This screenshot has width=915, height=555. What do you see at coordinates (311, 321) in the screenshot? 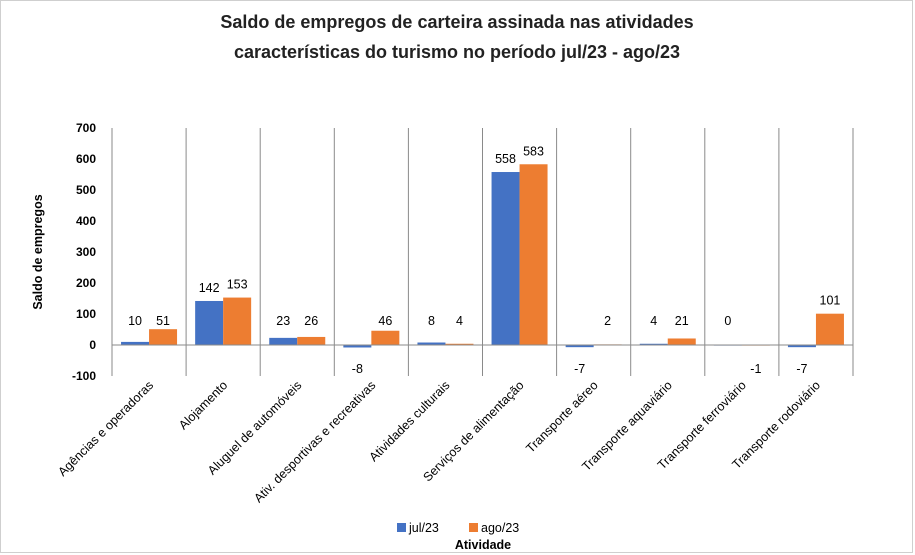
I see `data-label: 26` at bounding box center [311, 321].